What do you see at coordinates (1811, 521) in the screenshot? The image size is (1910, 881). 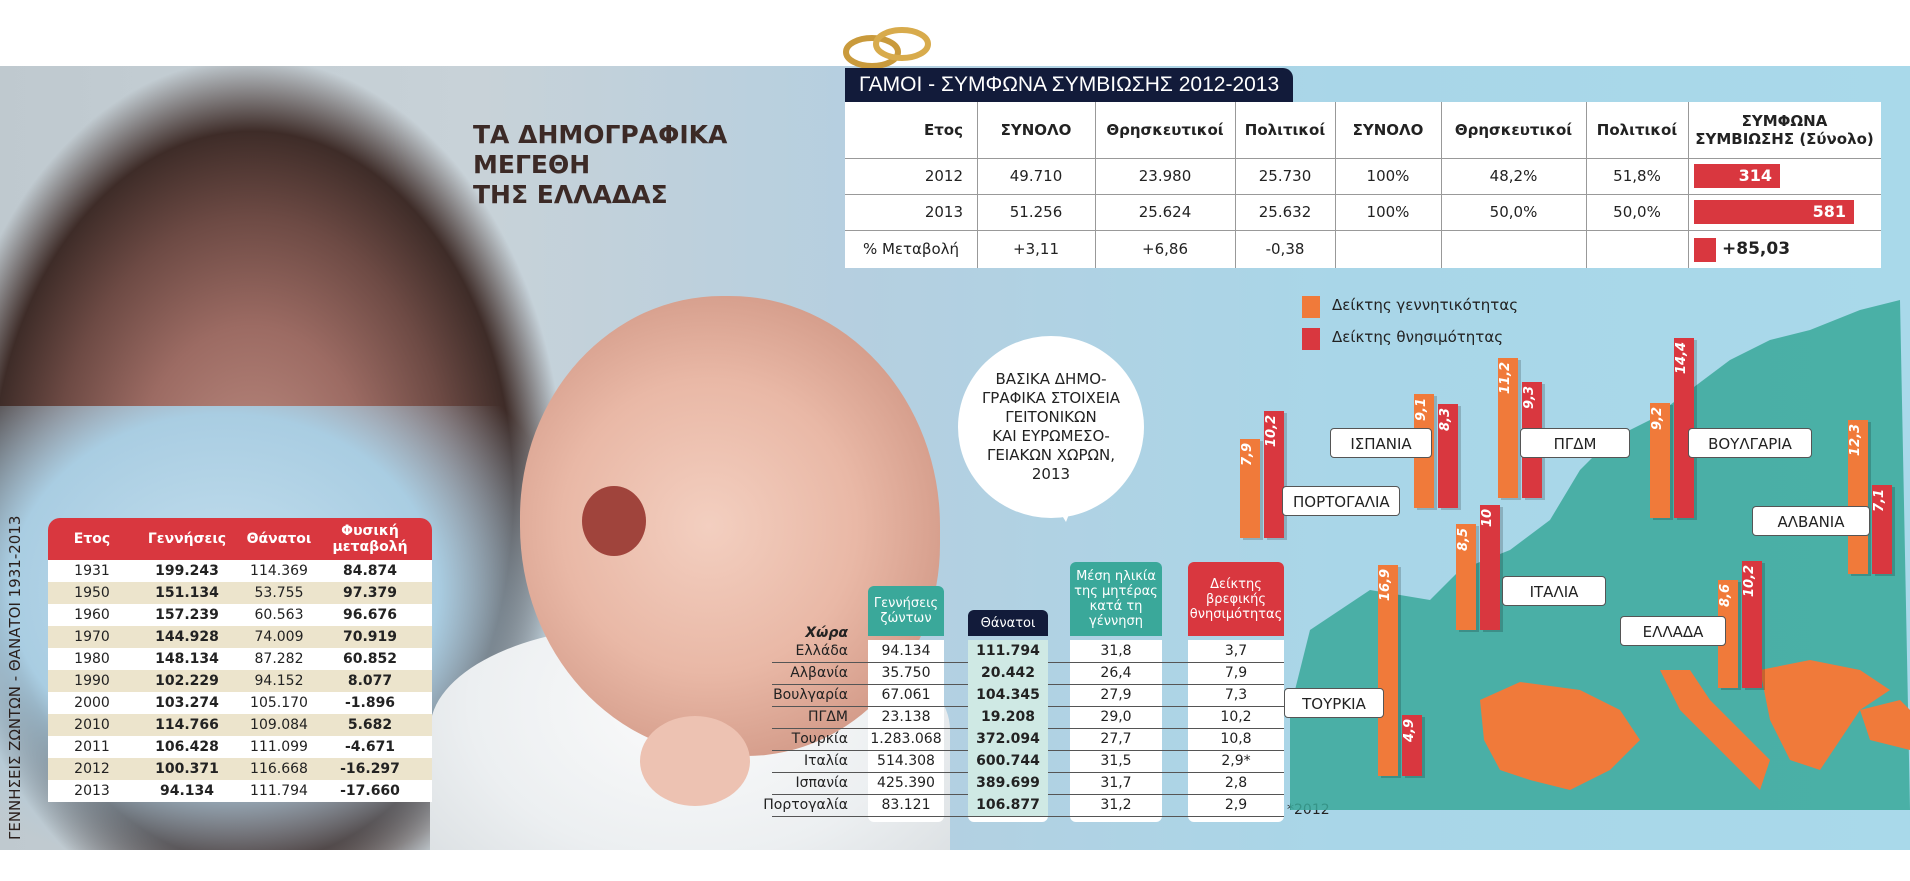 I see `country-map-label: ΑΛΒΑΝΙΑ` at bounding box center [1811, 521].